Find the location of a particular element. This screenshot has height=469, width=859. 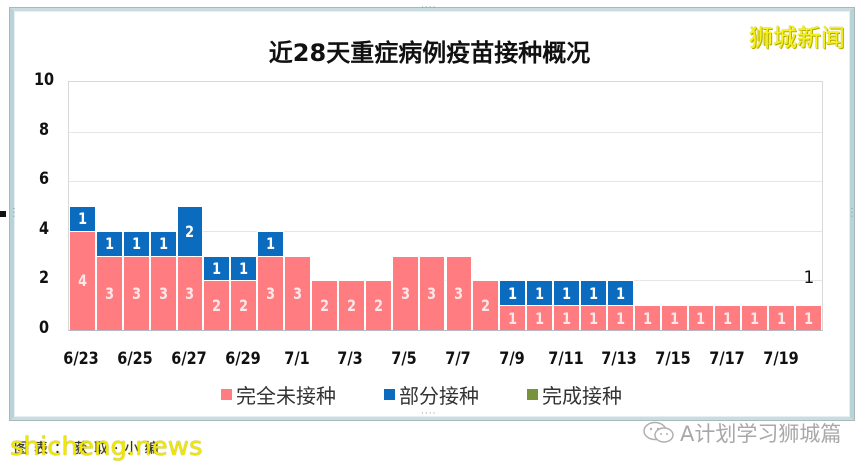

bar-7-4: 2 is located at coordinates (378, 305).